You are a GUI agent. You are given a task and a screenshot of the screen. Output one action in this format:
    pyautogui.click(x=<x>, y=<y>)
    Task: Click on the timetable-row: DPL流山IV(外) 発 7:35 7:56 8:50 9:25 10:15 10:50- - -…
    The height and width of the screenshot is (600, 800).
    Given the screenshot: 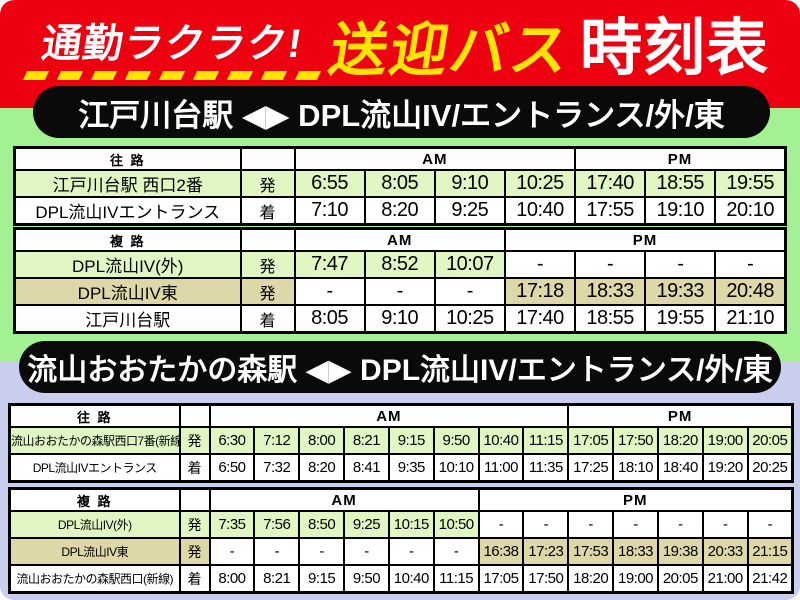 What is the action you would take?
    pyautogui.click(x=401, y=524)
    